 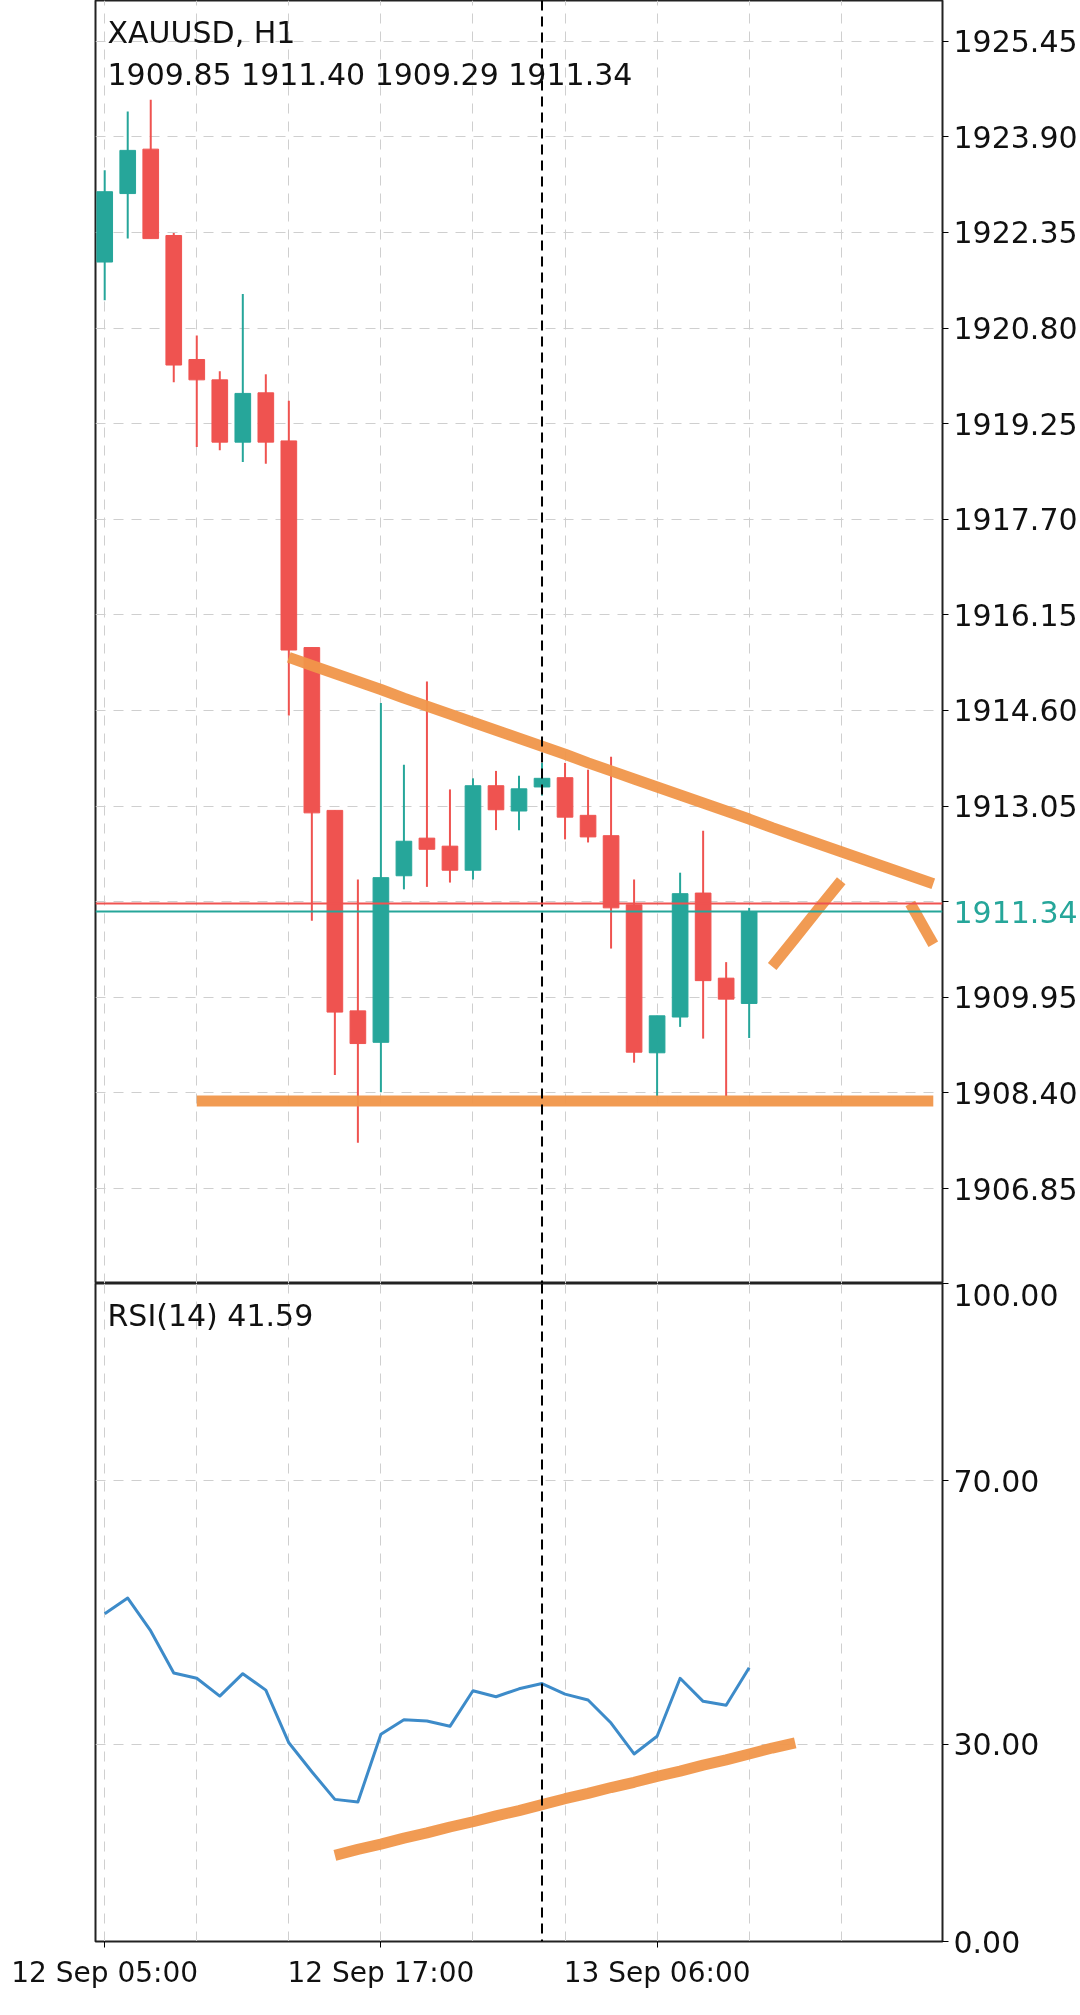 I want to click on y-tick-label: 1913.05, so click(x=1015, y=807).